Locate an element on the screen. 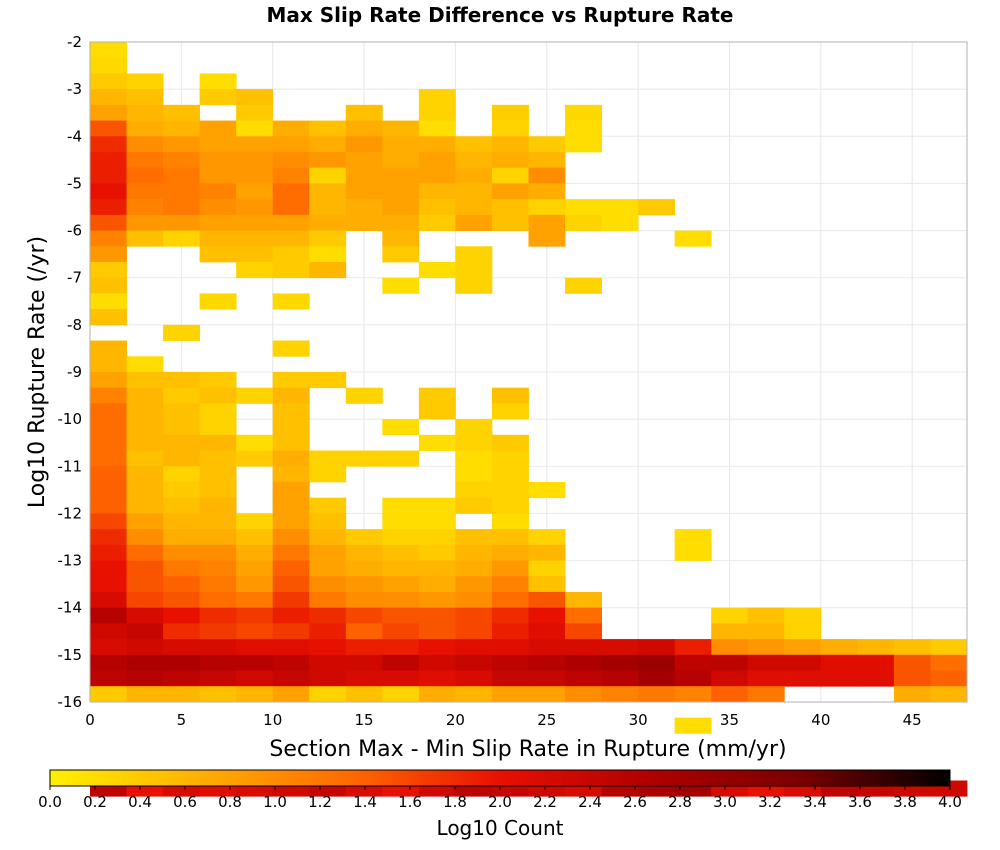 This screenshot has width=1000, height=850. x-tick-label: 45 is located at coordinates (912, 720).